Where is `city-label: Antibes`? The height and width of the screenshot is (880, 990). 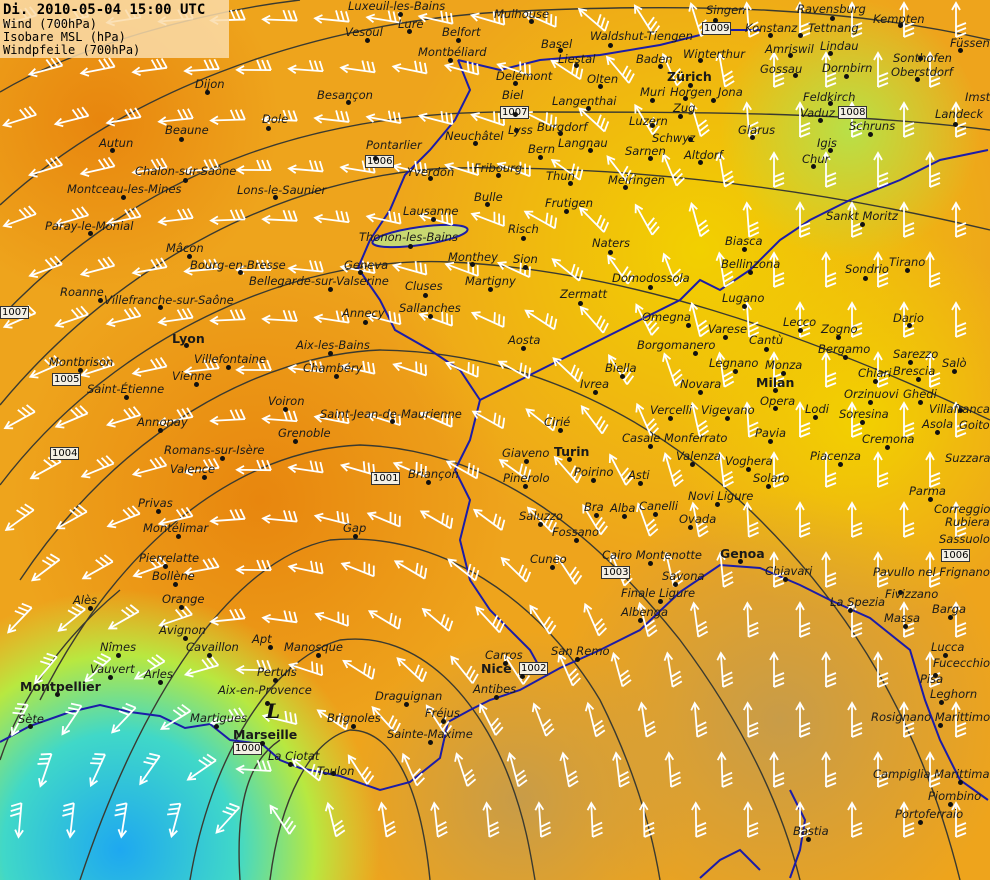
city-label: Antibes is located at coordinates (495, 689).